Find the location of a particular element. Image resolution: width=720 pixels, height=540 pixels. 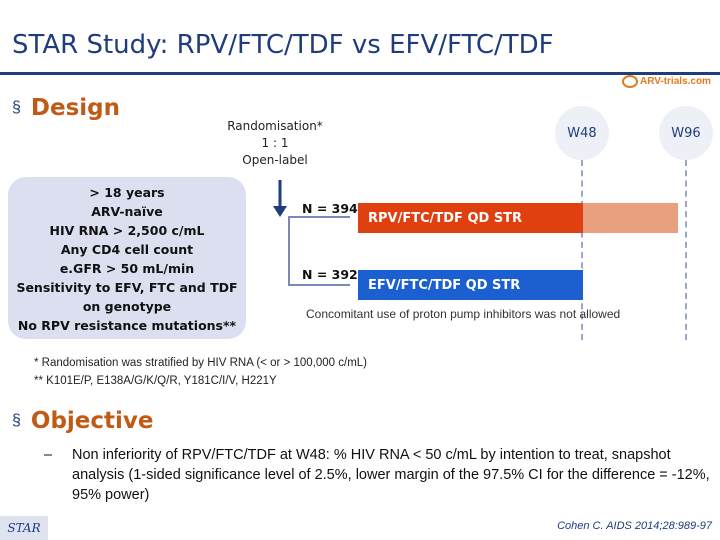

logo-icon is located at coordinates (630, 81).